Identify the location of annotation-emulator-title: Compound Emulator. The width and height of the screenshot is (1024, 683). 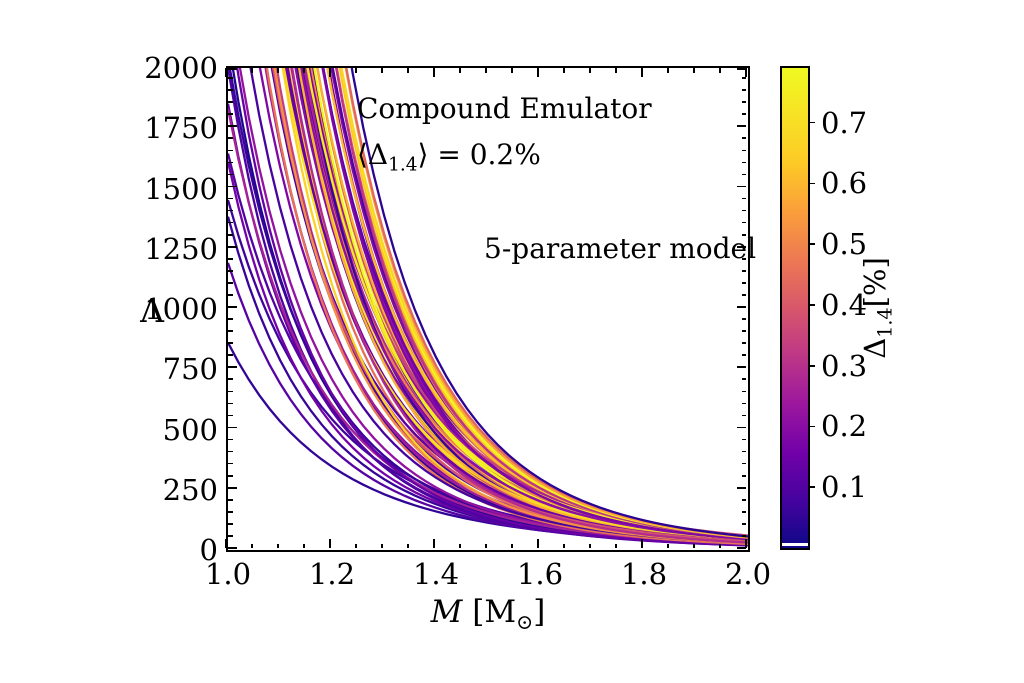
(504, 109).